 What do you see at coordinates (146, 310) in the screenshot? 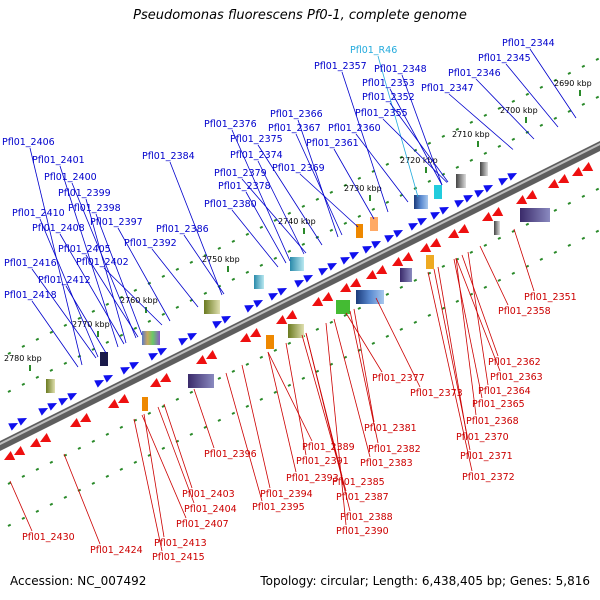
I see `scale-tick` at bounding box center [146, 310].